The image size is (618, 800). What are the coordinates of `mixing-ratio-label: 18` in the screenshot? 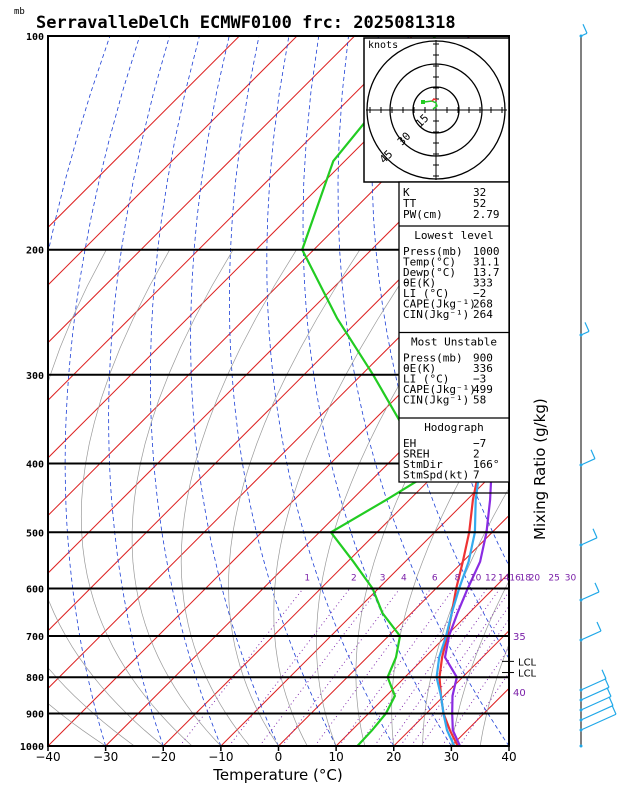 It's located at (526, 578).